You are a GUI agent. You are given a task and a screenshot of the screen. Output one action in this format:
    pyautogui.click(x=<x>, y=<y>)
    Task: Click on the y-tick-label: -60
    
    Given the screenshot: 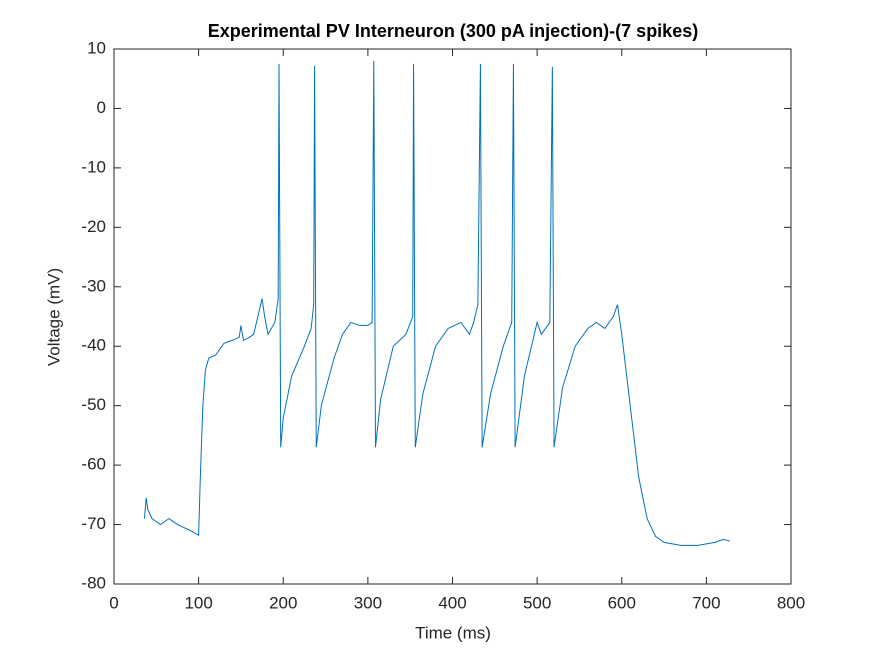 What is the action you would take?
    pyautogui.click(x=93, y=464)
    